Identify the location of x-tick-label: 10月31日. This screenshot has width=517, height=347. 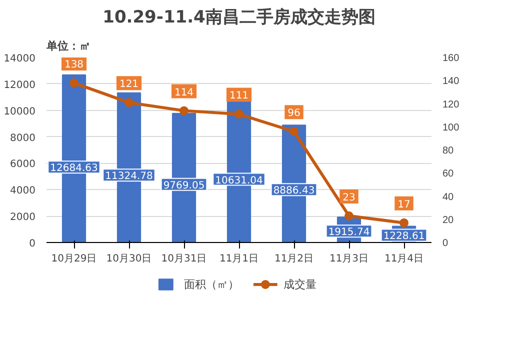
(184, 259).